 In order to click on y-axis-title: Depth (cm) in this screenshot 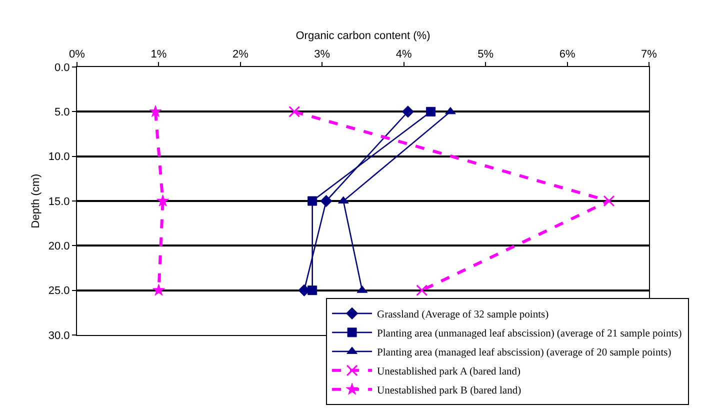, I will do `click(36, 201)`.